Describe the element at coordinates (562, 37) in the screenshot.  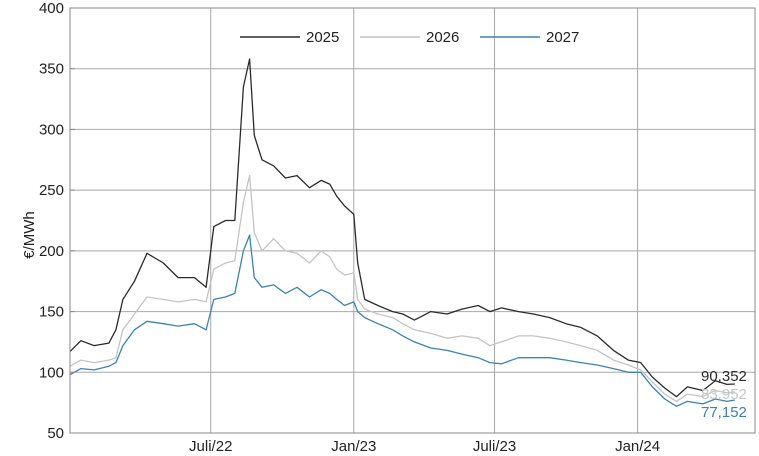
I see `legend-label-2027: 2027` at that location.